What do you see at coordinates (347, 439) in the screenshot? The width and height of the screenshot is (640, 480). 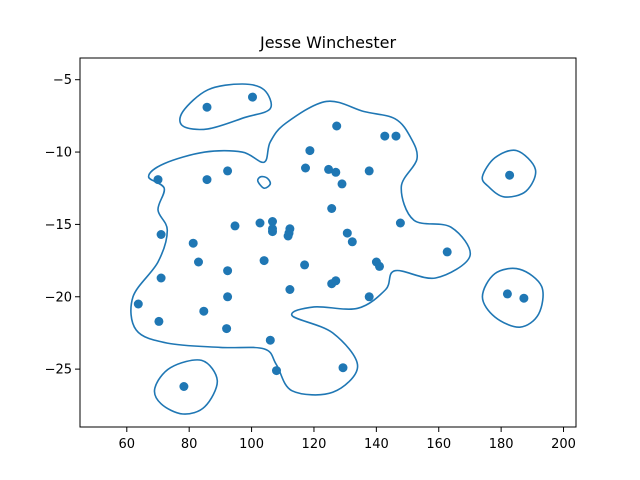 I see `x-axis: 60 80 100 120 140 160 180 200` at bounding box center [347, 439].